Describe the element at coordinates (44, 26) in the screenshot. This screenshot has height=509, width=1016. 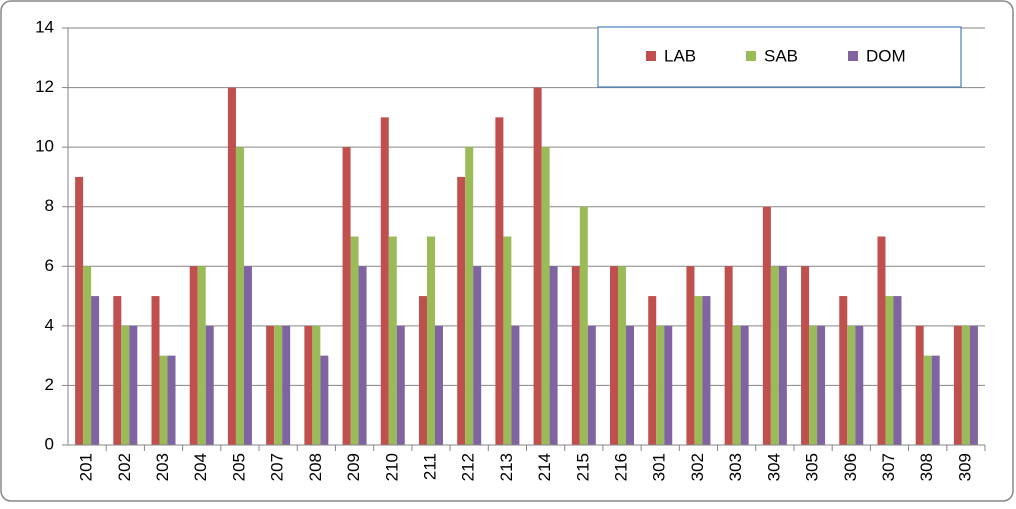
I see `y-tick-label: 14` at that location.